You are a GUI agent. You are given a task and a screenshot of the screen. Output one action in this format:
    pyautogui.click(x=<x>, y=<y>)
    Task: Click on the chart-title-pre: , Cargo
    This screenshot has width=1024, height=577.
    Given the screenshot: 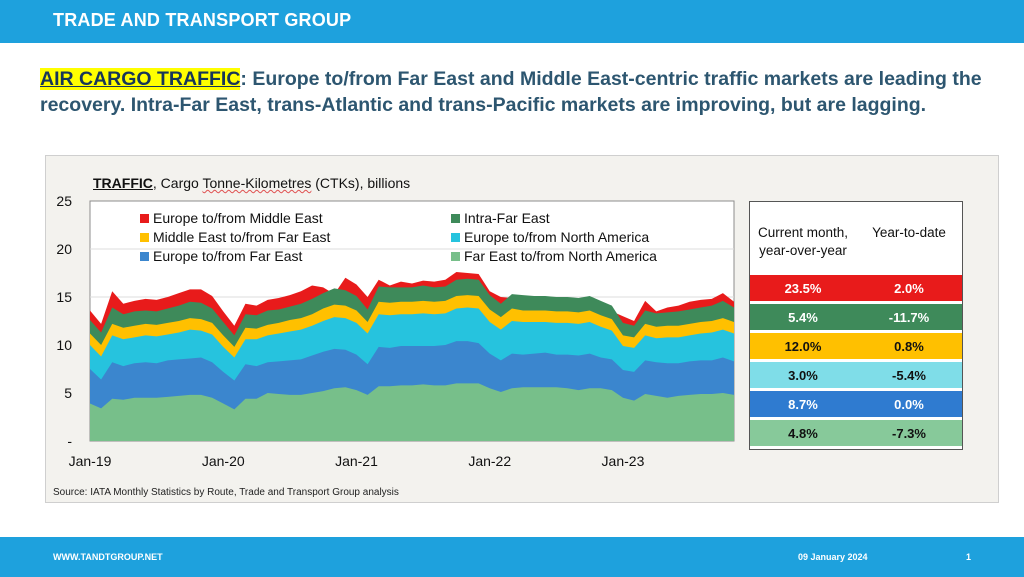 What is the action you would take?
    pyautogui.click(x=177, y=183)
    